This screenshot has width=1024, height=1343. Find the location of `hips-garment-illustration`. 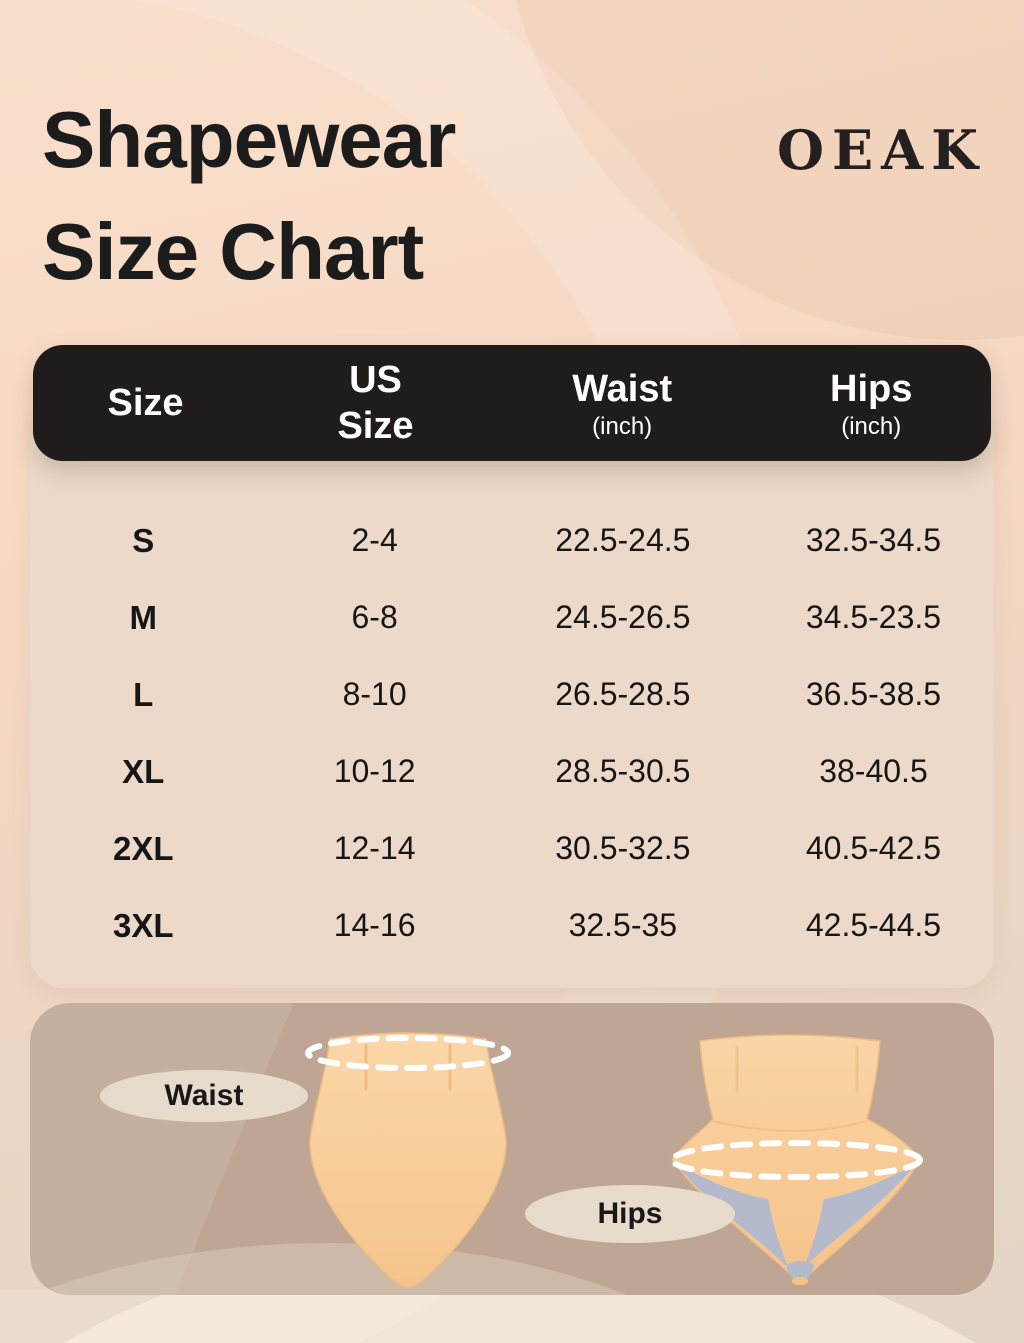

hips-garment-illustration is located at coordinates (796, 1159).